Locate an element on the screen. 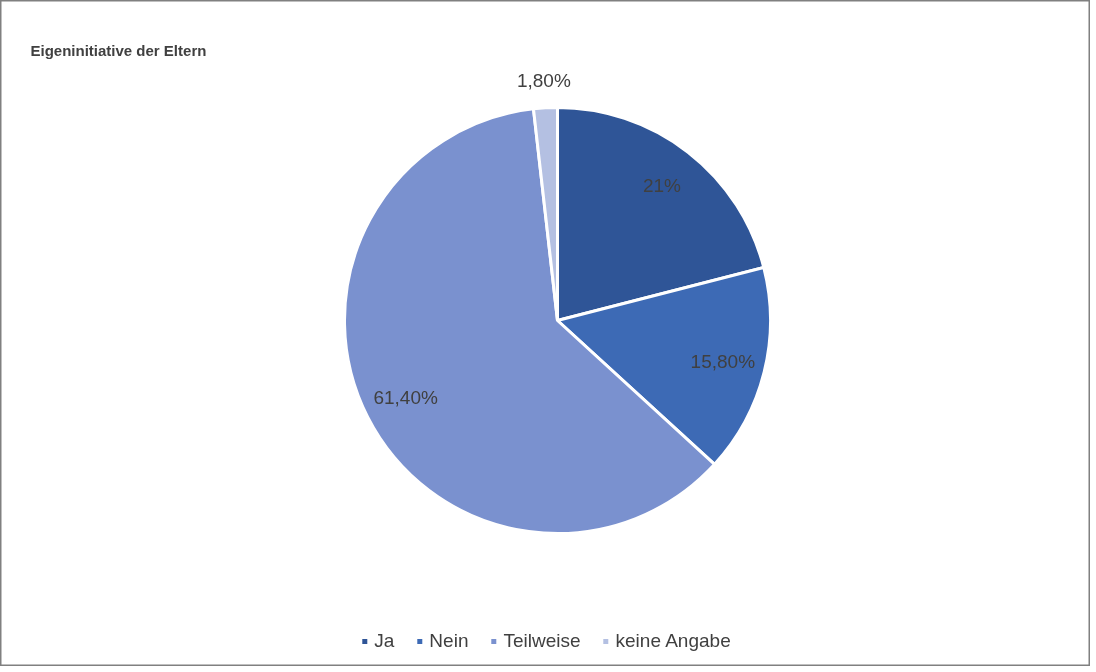 This screenshot has height=672, width=1096. data-label: 1,80% is located at coordinates (543, 80).